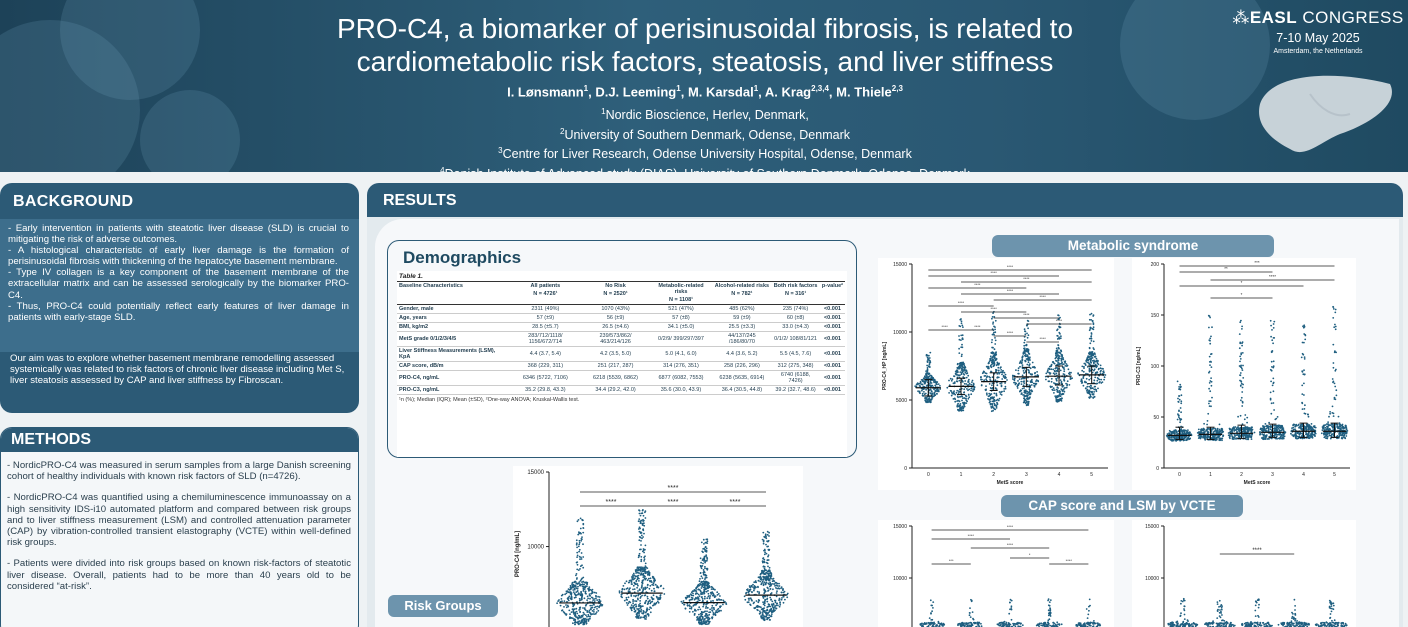  I want to click on y-axis-label: PRO-C4 [ng/mL], so click(518, 554).